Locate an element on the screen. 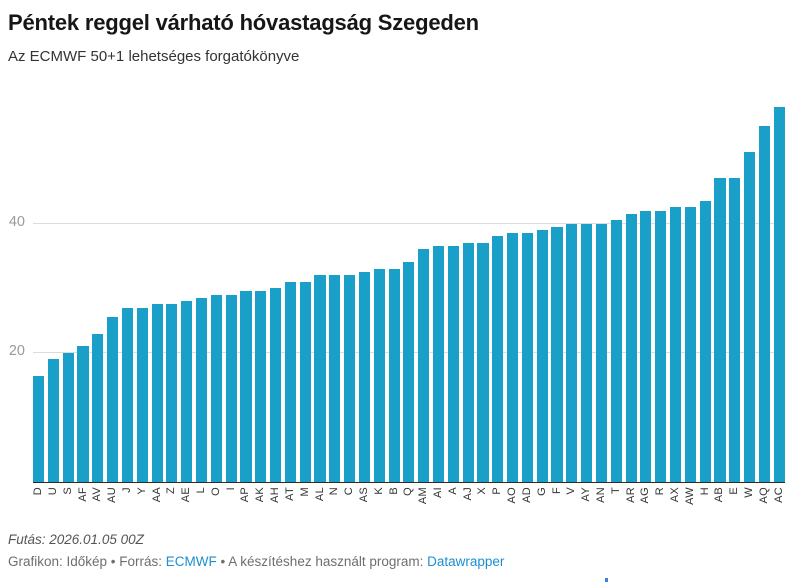 This screenshot has width=793, height=582. bar-Q is located at coordinates (409, 372).